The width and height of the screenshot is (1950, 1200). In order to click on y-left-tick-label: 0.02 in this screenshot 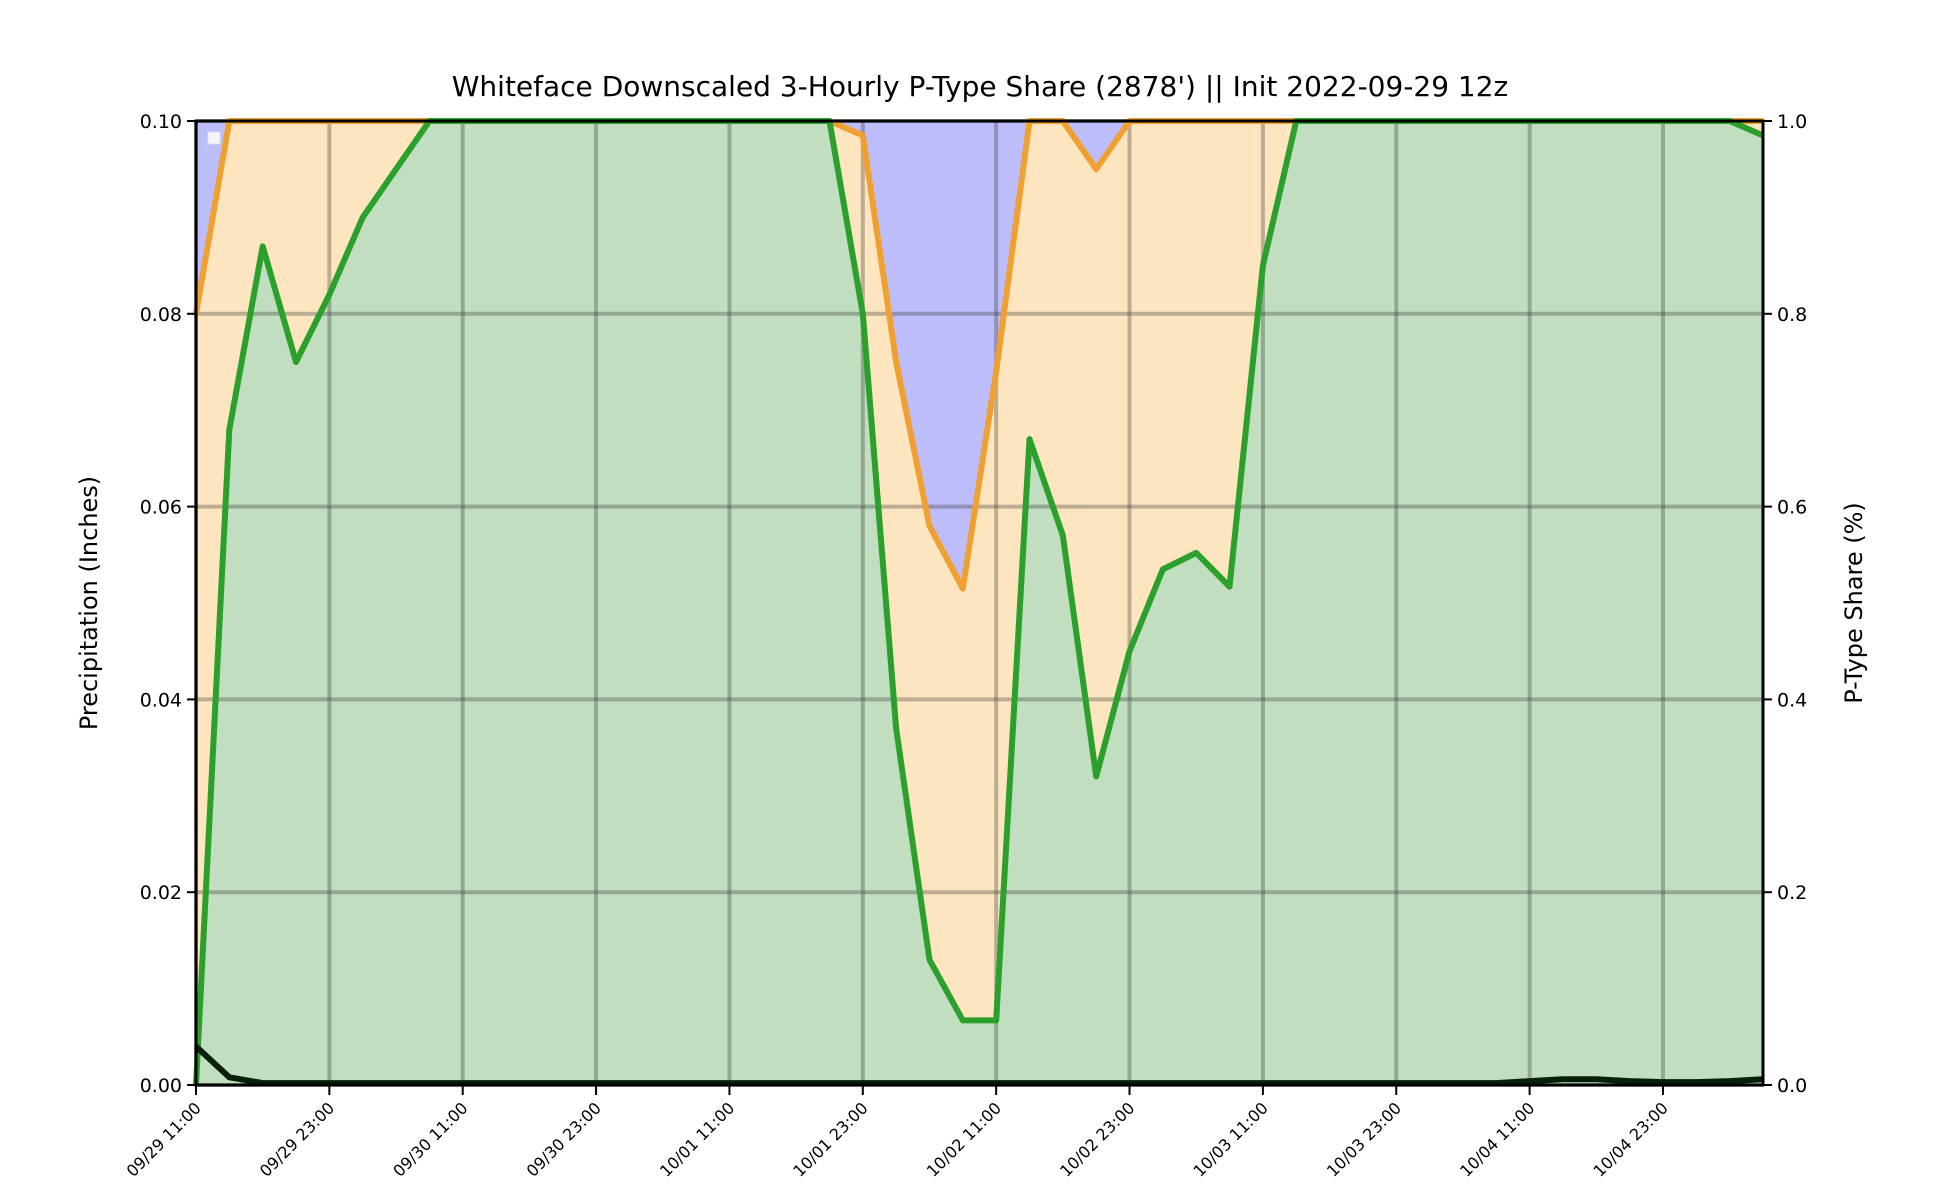, I will do `click(161, 893)`.